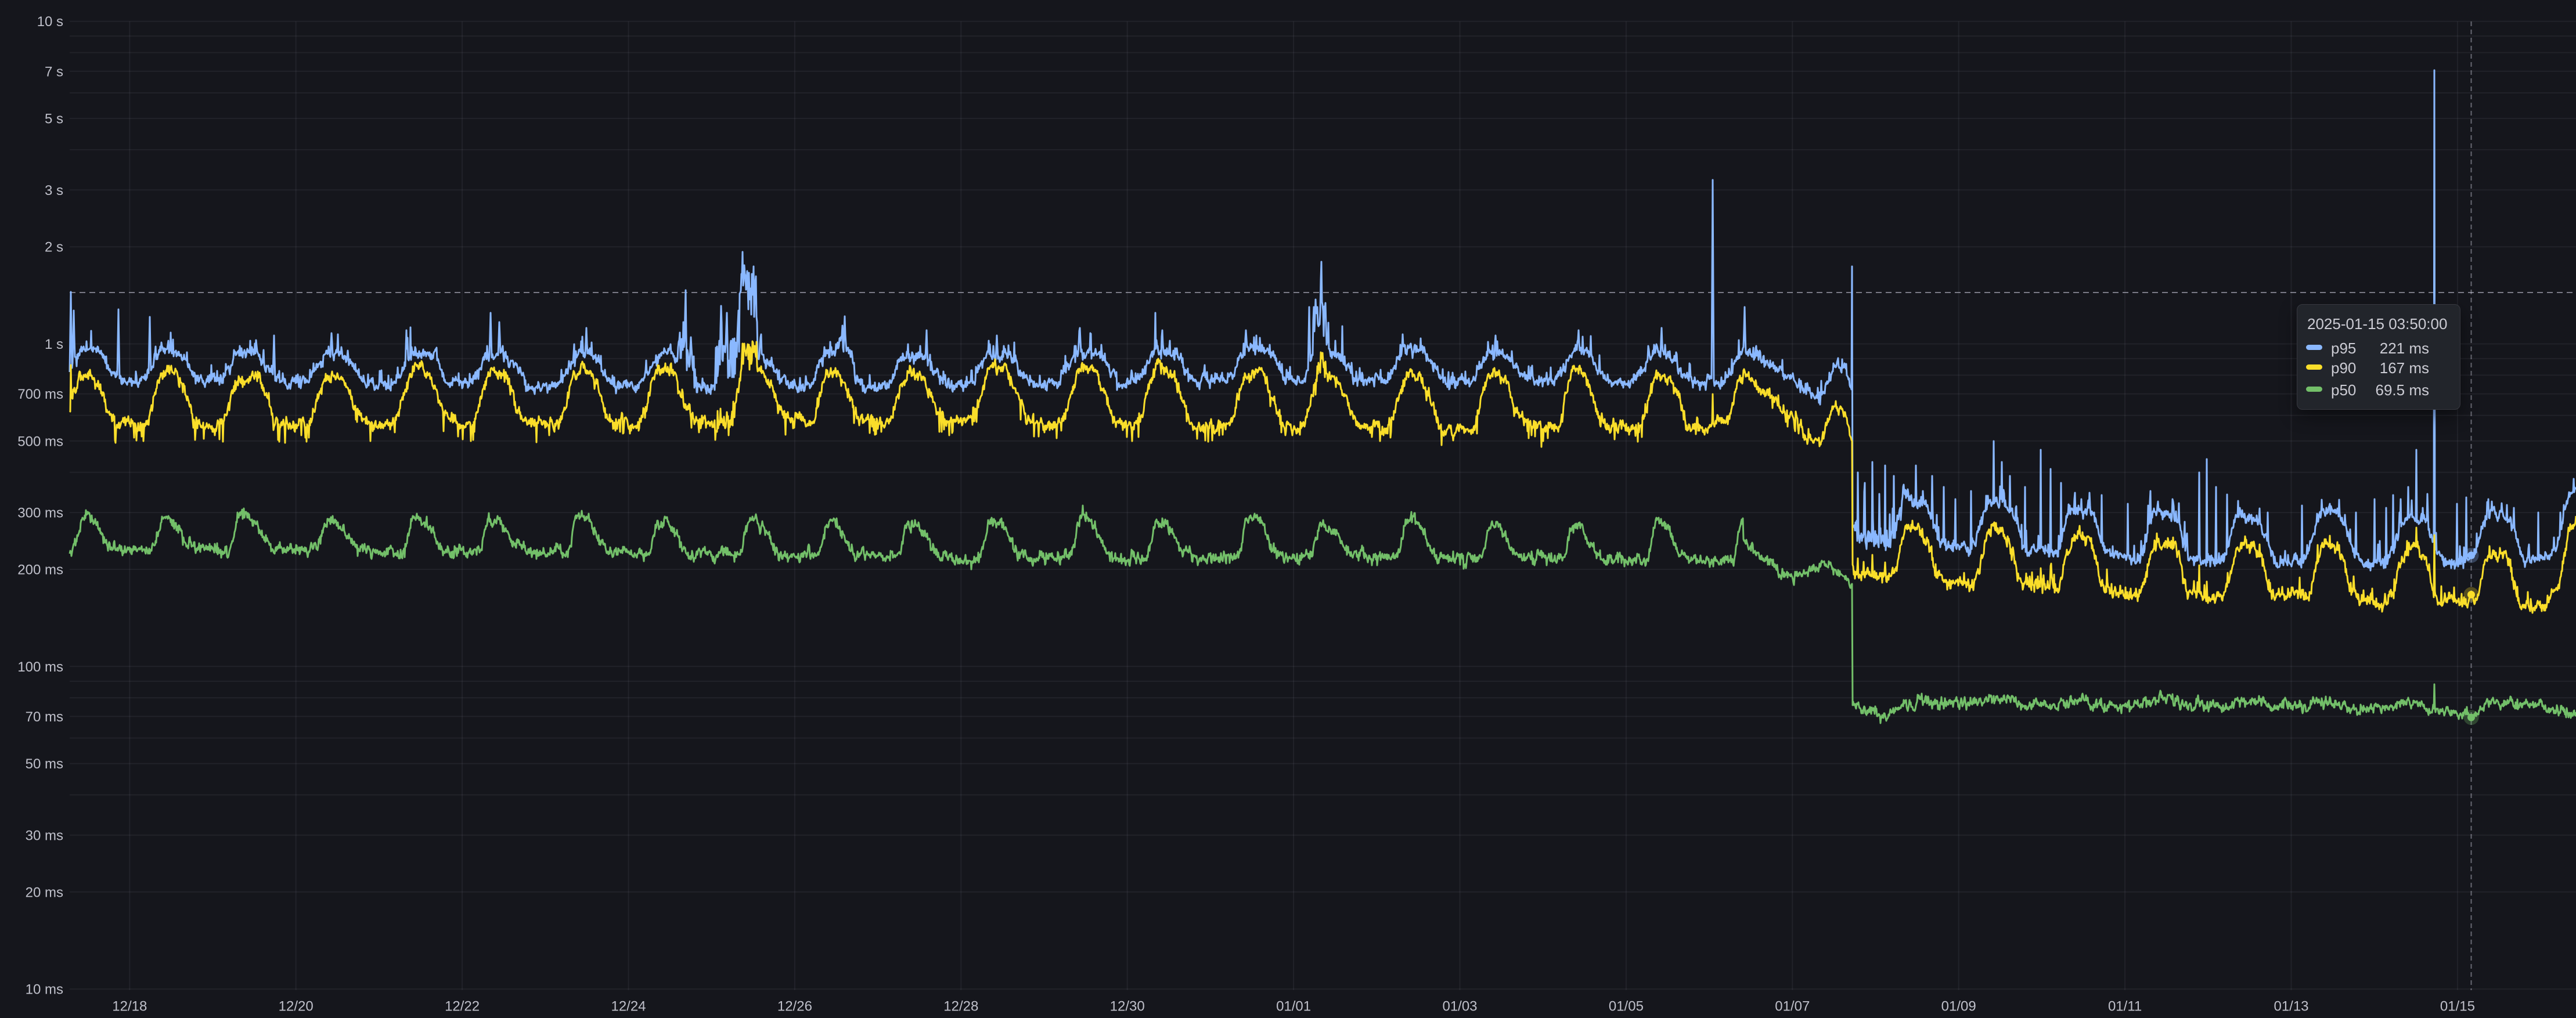  What do you see at coordinates (1626, 1007) in the screenshot?
I see `svg-text: 01/05` at bounding box center [1626, 1007].